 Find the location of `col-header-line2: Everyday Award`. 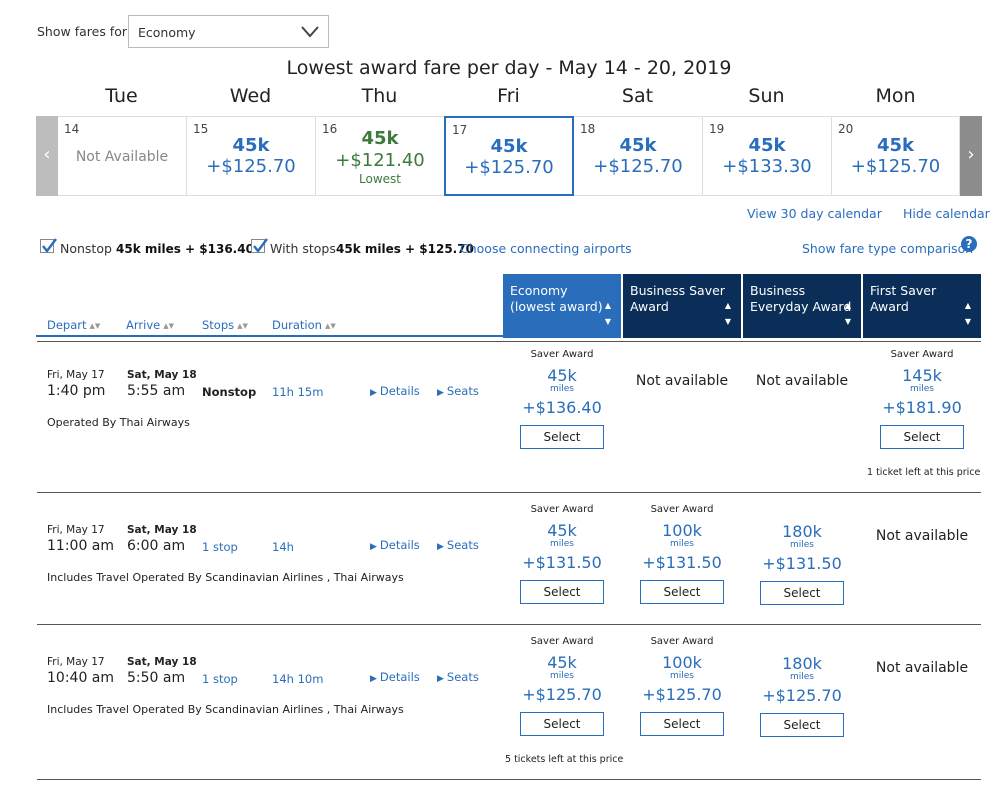

col-header-line2: Everyday Award is located at coordinates (801, 306).